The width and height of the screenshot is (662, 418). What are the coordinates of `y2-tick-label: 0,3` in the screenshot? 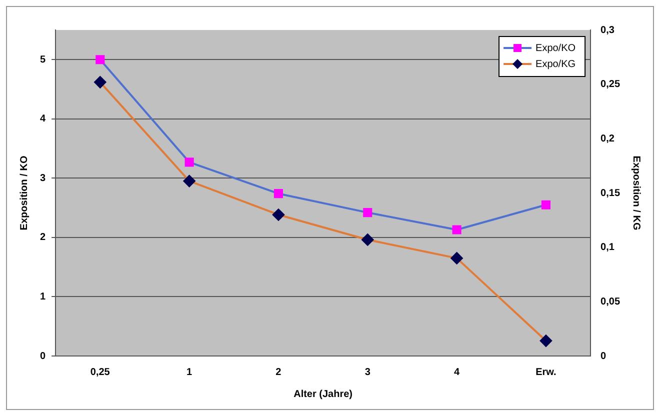 It's located at (607, 30).